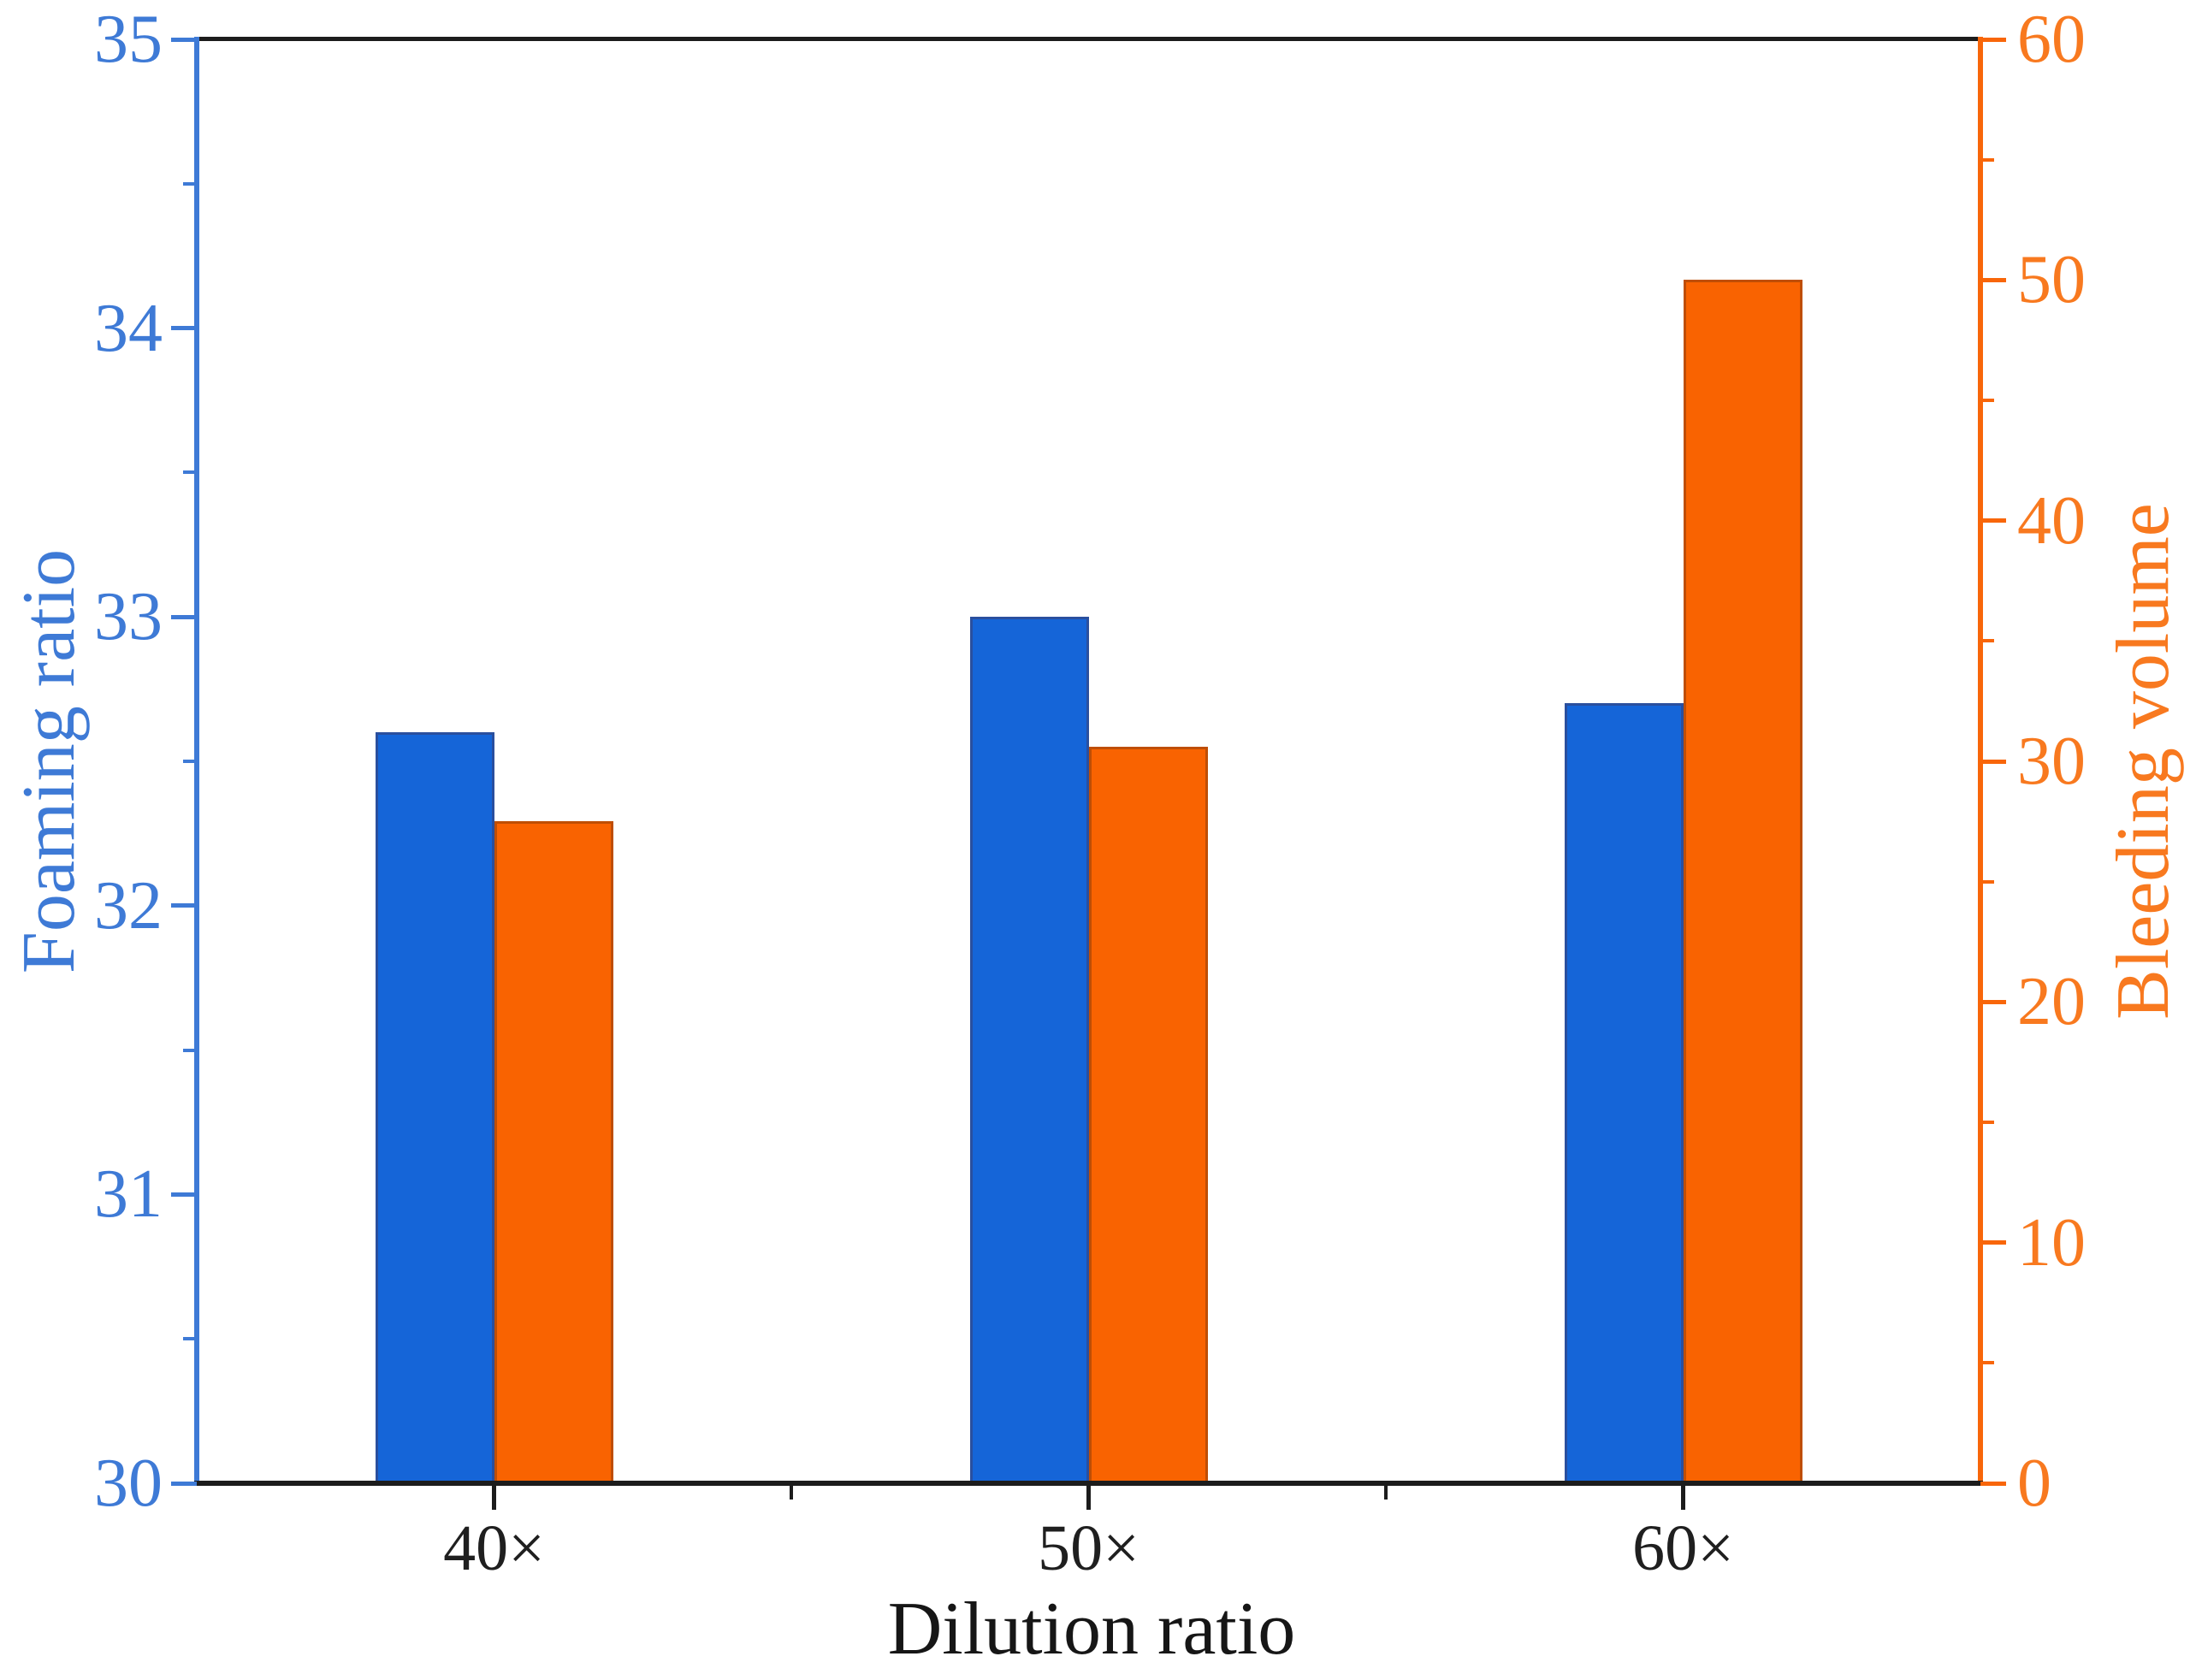 This screenshot has width=2196, height=1680. What do you see at coordinates (50, 761) in the screenshot?
I see `left-axis-title: Foaming ratio` at bounding box center [50, 761].